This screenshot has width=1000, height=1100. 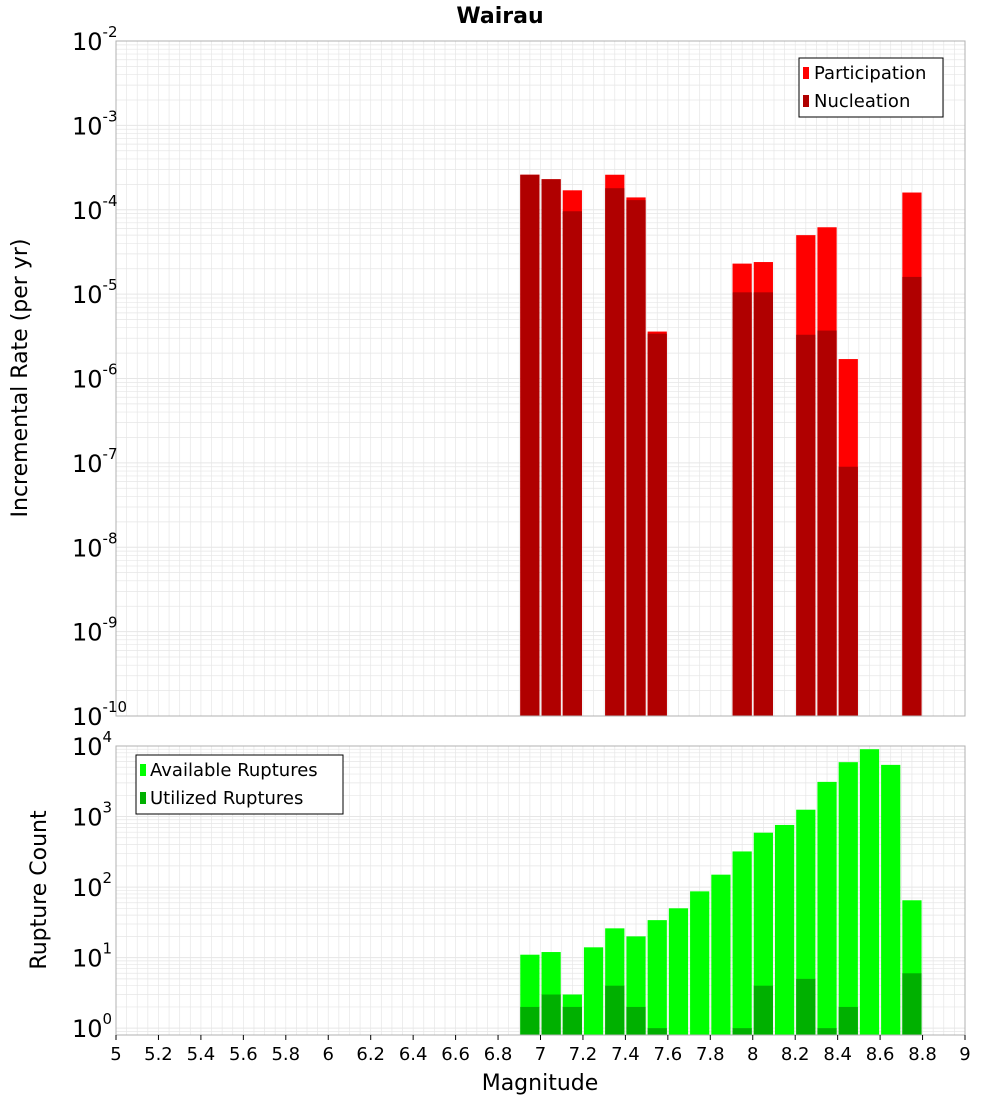 I want to click on x-tick-label: 7.6, so click(x=668, y=1054).